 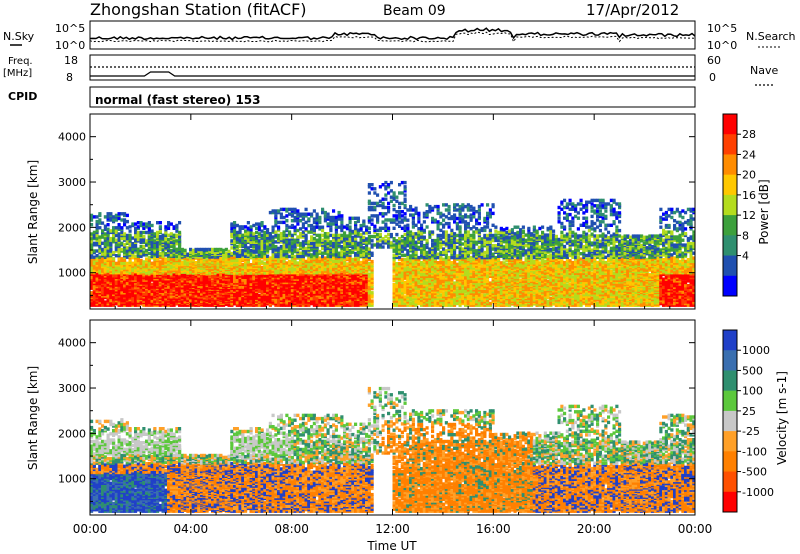 I want to click on noise-panel: N.Sky 10^5 10^0 10^5 10^0 N.Search, so click(x=399, y=36).